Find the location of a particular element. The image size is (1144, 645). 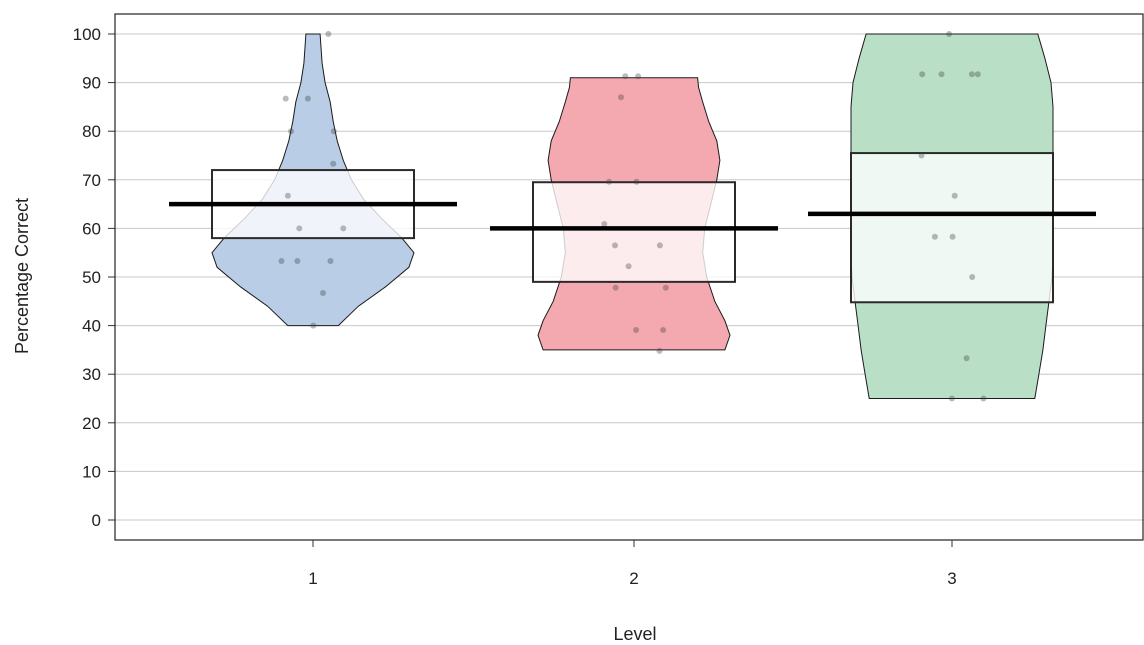

y-tick-label: 20 is located at coordinates (91, 423).